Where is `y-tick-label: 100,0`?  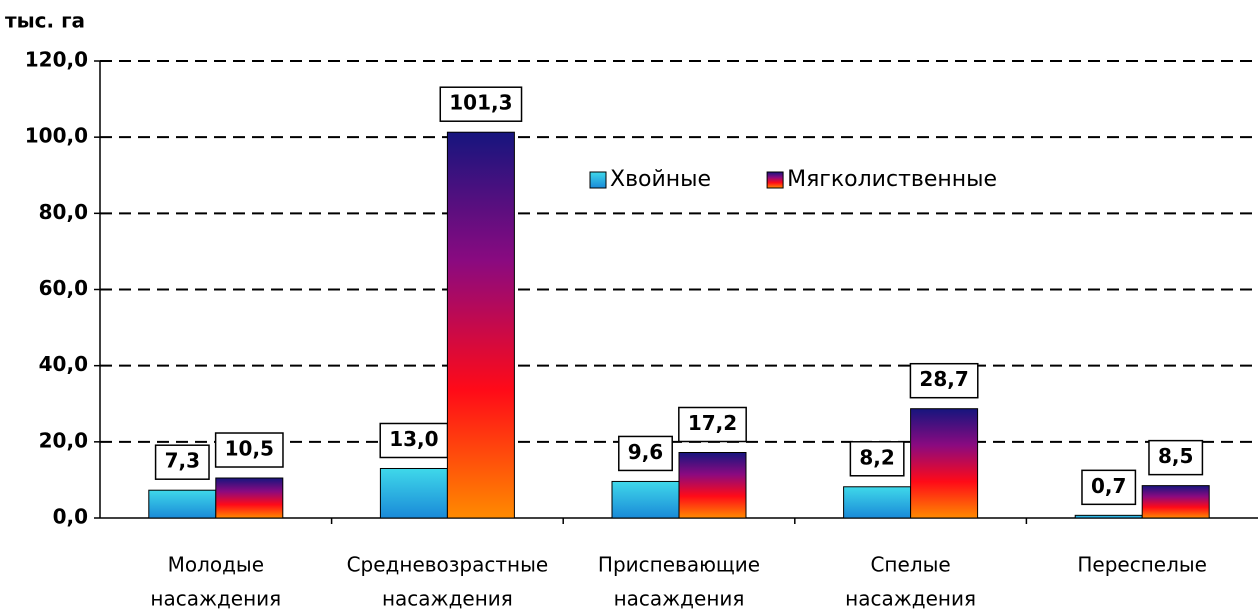 y-tick-label: 100,0 is located at coordinates (56, 136).